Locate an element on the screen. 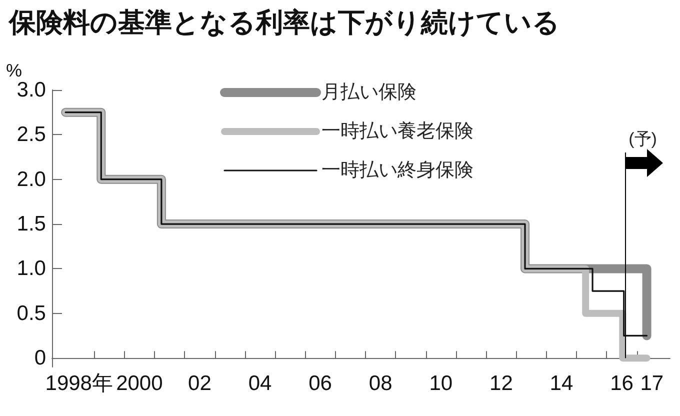 Image resolution: width=680 pixels, height=416 pixels. x-tick-label: 17 is located at coordinates (652, 383).